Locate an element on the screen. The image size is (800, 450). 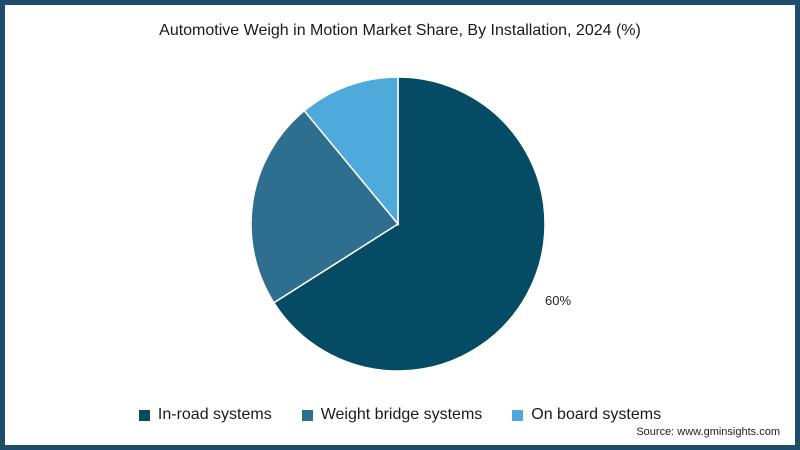
legend-item-weight-bridge: Weight bridge systems is located at coordinates (392, 415).